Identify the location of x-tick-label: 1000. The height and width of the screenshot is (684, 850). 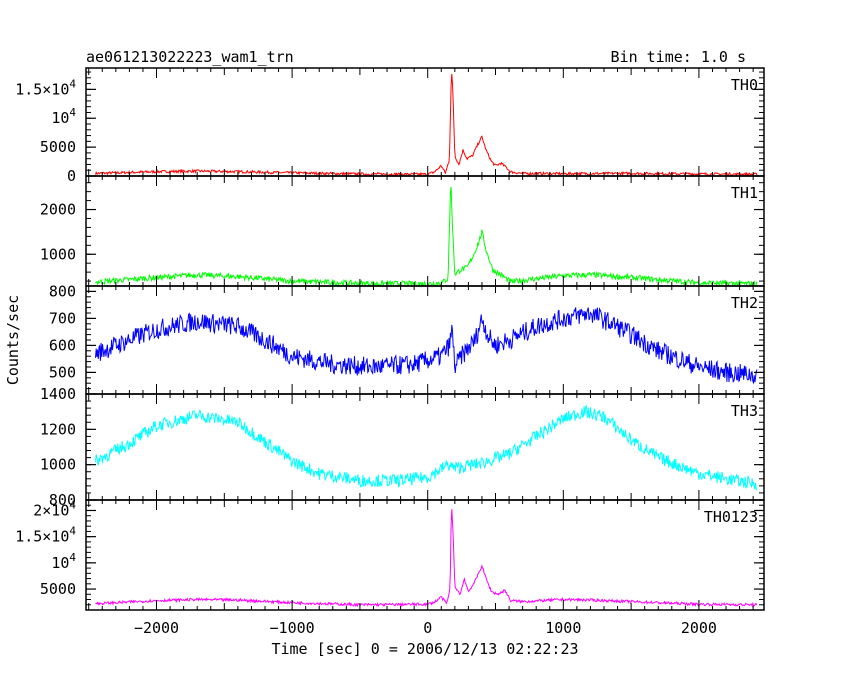
(563, 628).